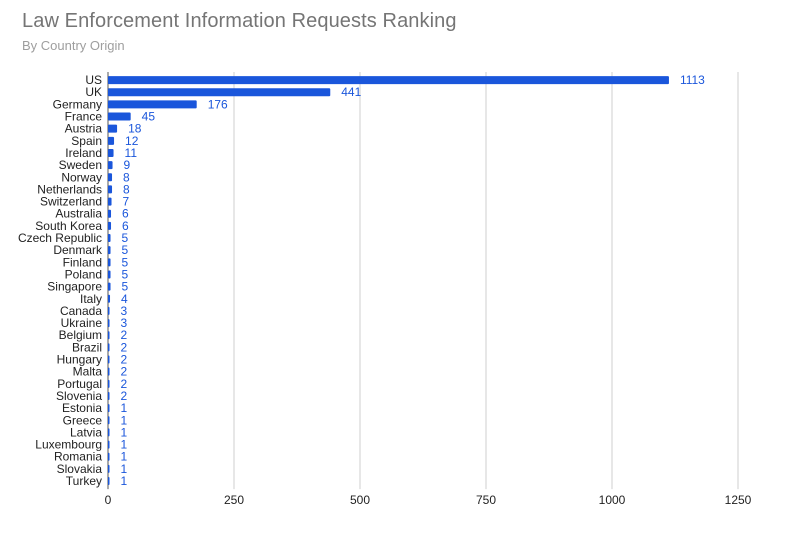  What do you see at coordinates (86, 141) in the screenshot?
I see `category-label: Spain` at bounding box center [86, 141].